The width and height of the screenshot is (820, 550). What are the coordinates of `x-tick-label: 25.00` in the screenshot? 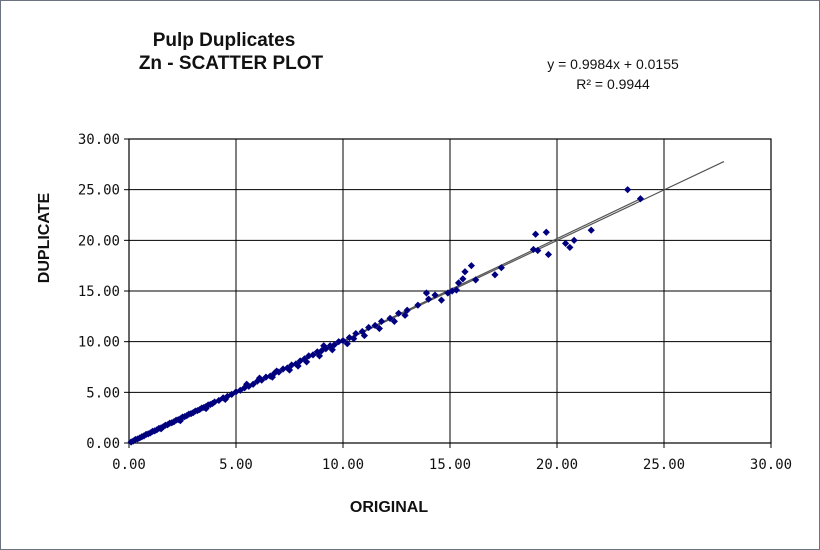 It's located at (664, 465).